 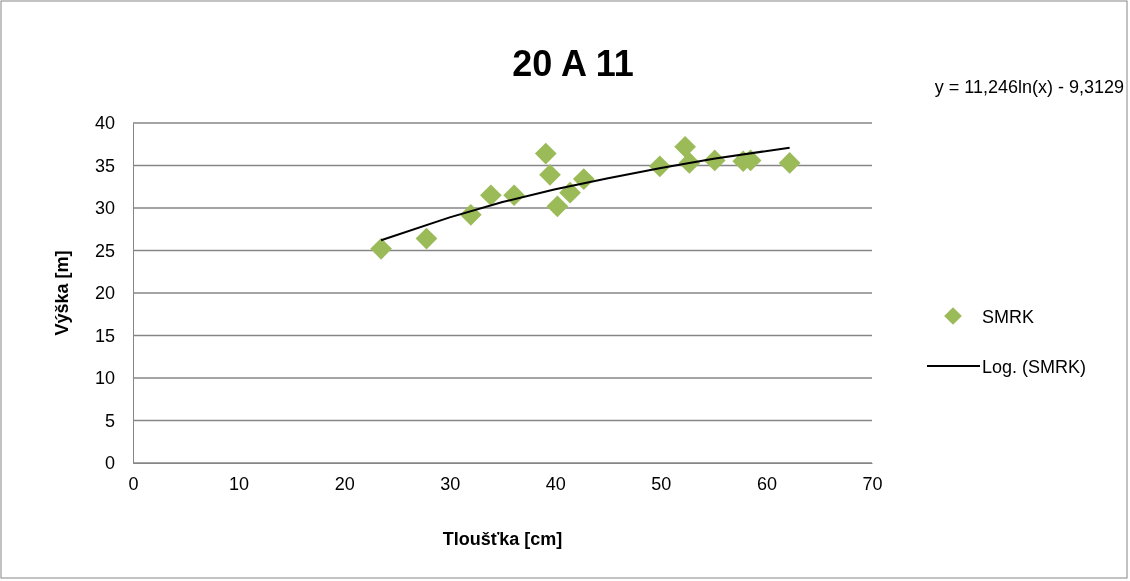 I want to click on x-tick-label: 0, so click(x=133, y=483).